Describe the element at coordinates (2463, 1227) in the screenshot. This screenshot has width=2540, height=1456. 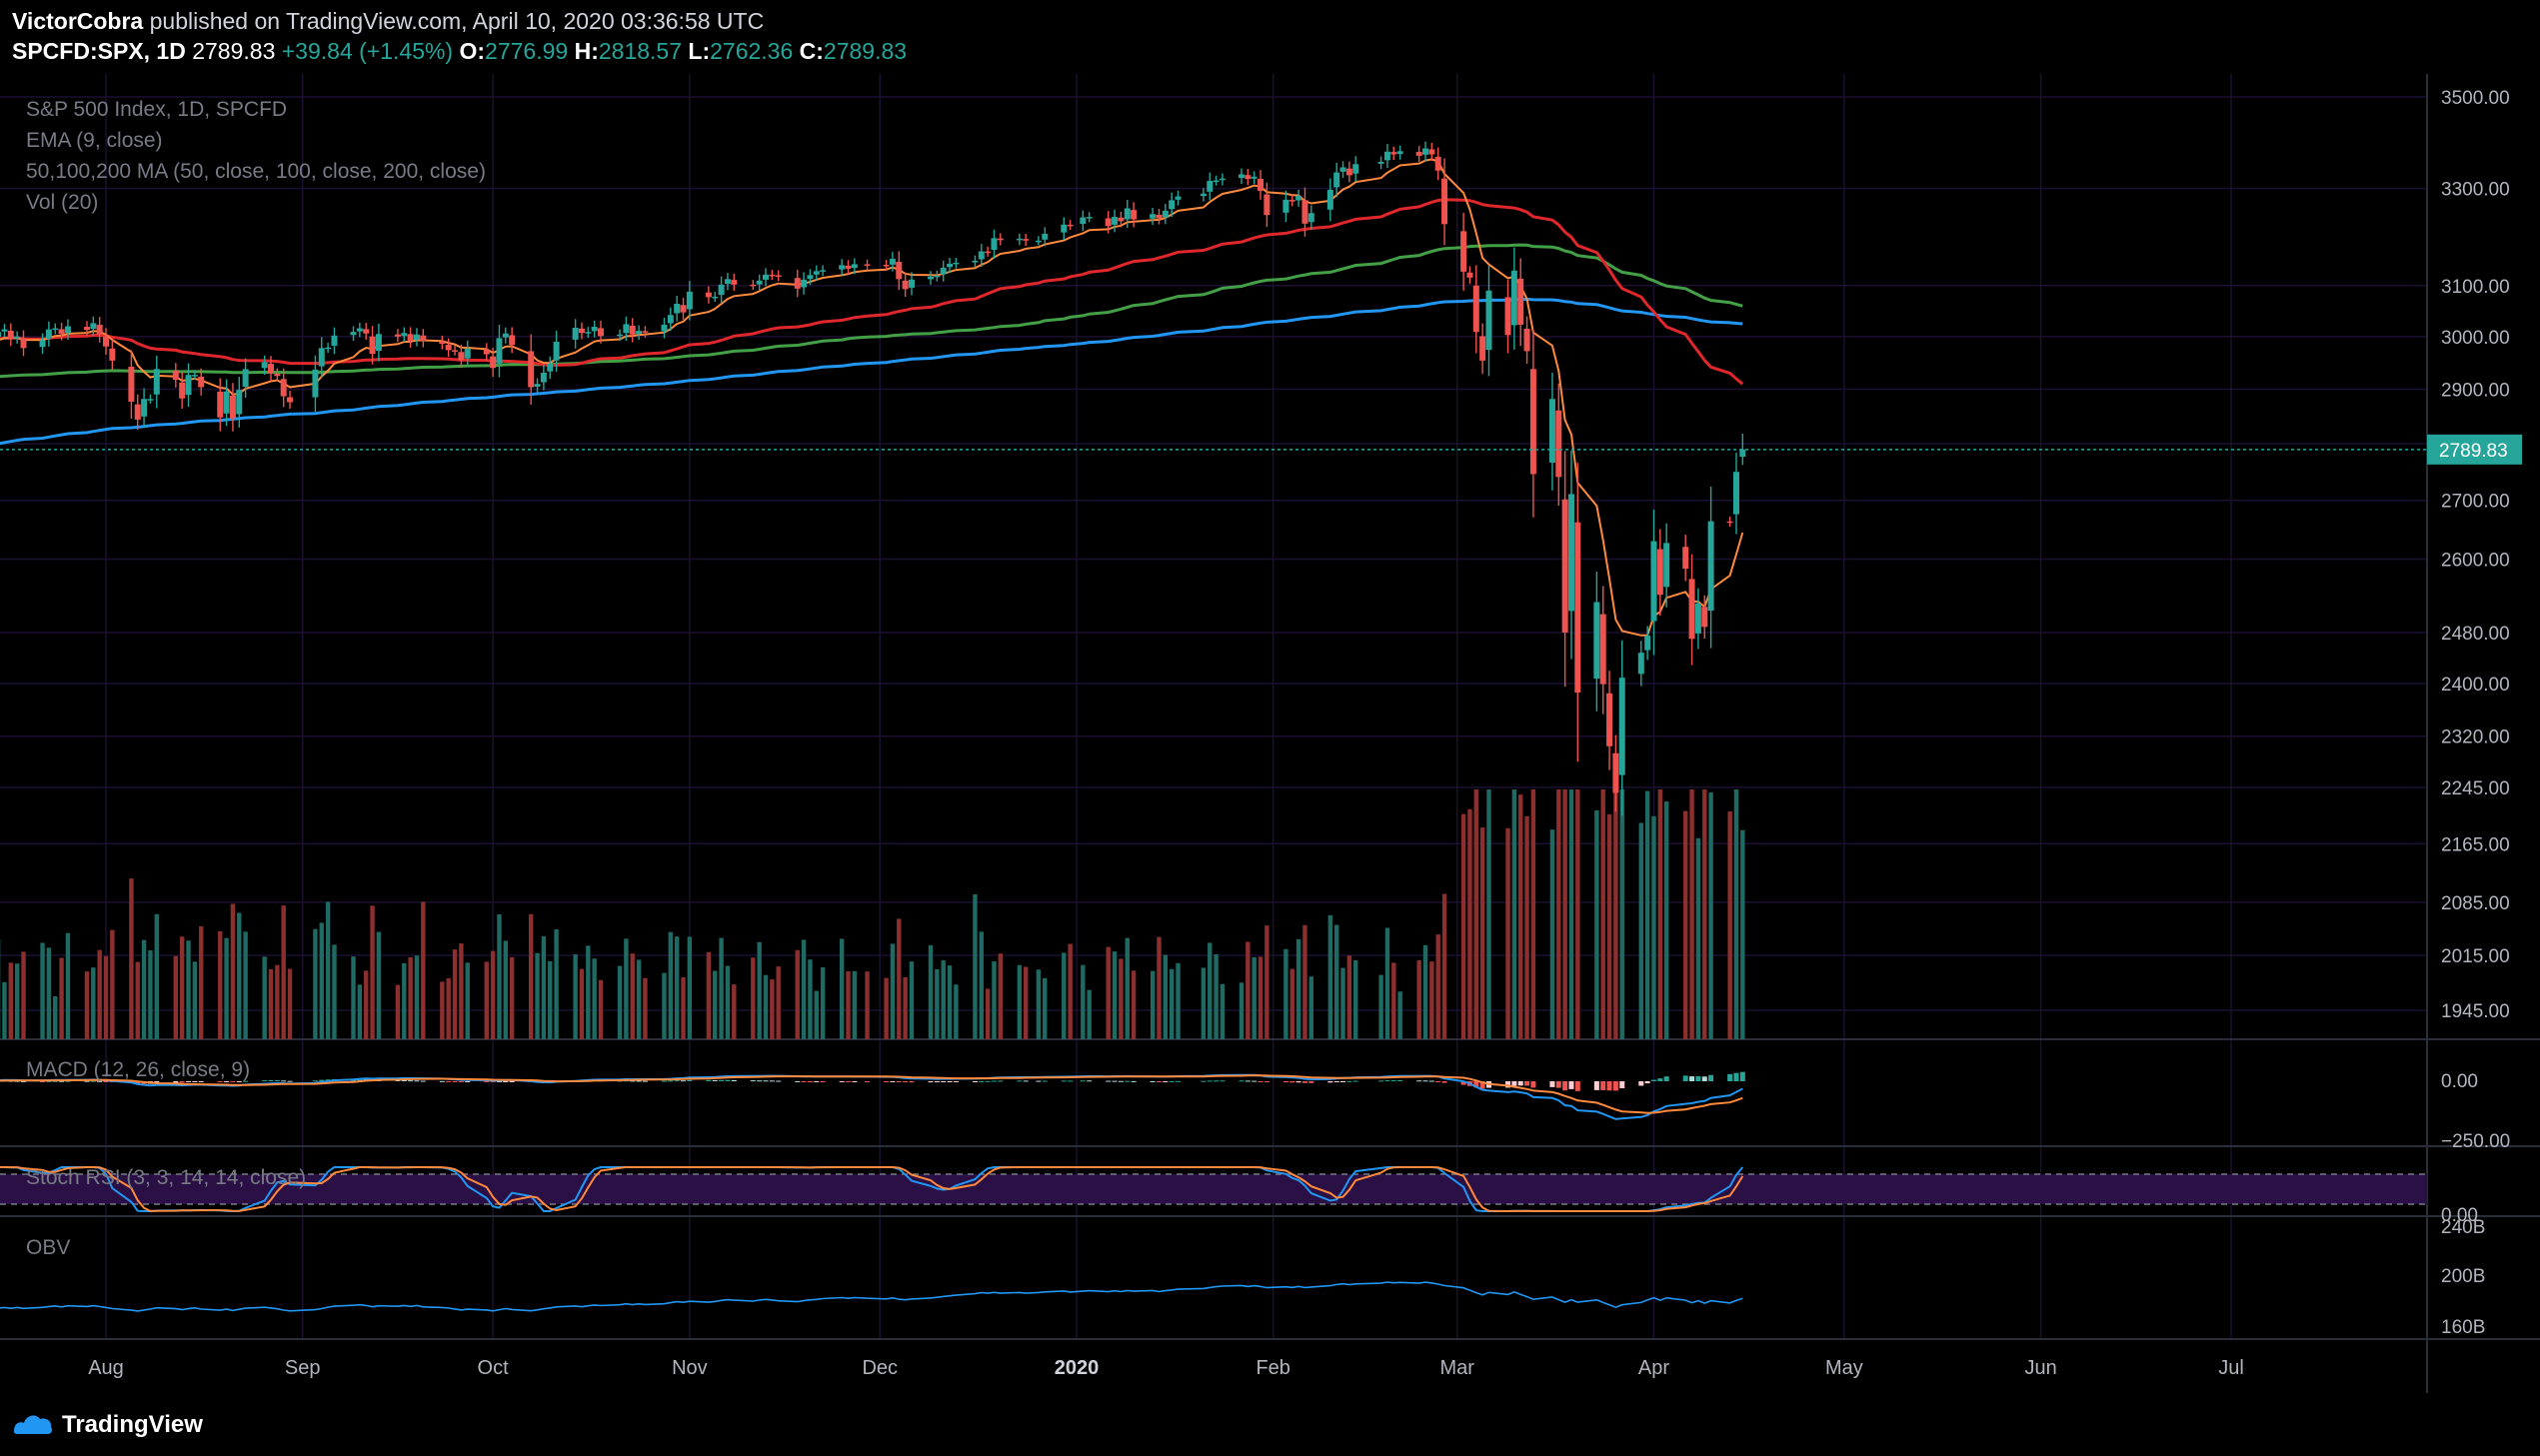
I see `obv-tick-label: 240B` at that location.